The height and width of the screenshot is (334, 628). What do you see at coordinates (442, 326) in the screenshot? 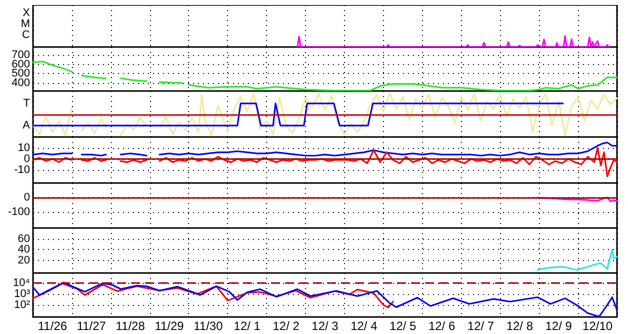
I see `x-tick-label: 12/ 6` at bounding box center [442, 326].